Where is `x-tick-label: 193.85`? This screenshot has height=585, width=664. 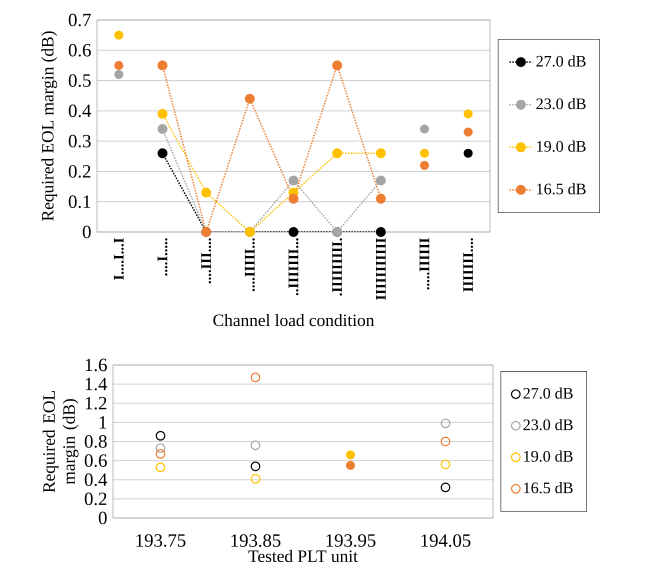 x-tick-label: 193.85 is located at coordinates (255, 540).